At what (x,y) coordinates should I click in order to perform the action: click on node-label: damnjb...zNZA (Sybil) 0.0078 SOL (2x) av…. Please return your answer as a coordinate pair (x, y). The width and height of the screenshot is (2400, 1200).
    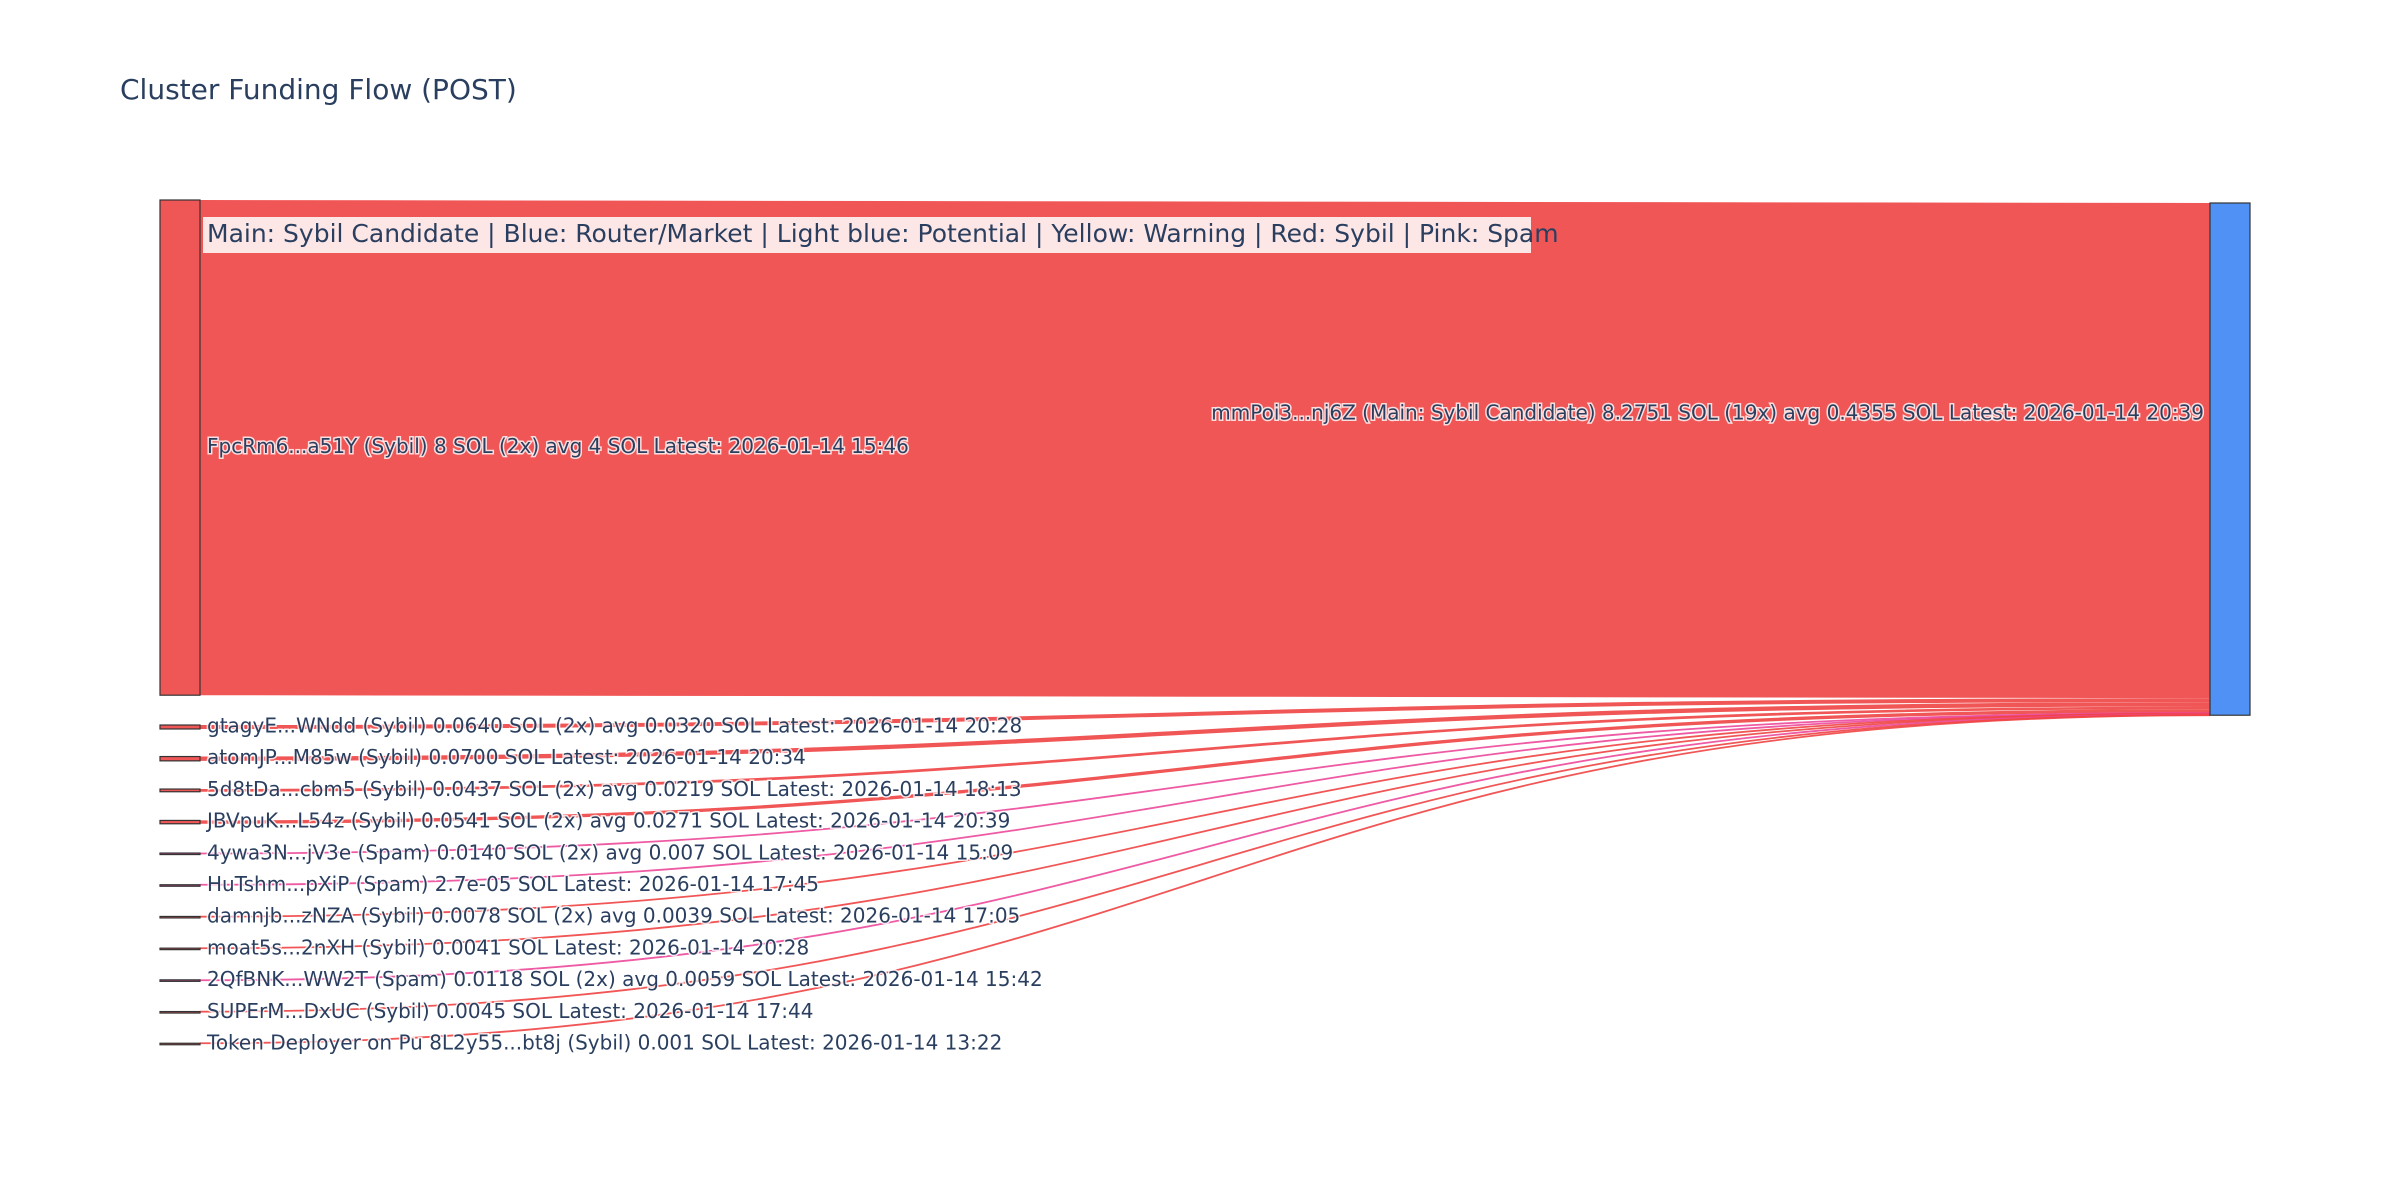
    Looking at the image, I should click on (613, 916).